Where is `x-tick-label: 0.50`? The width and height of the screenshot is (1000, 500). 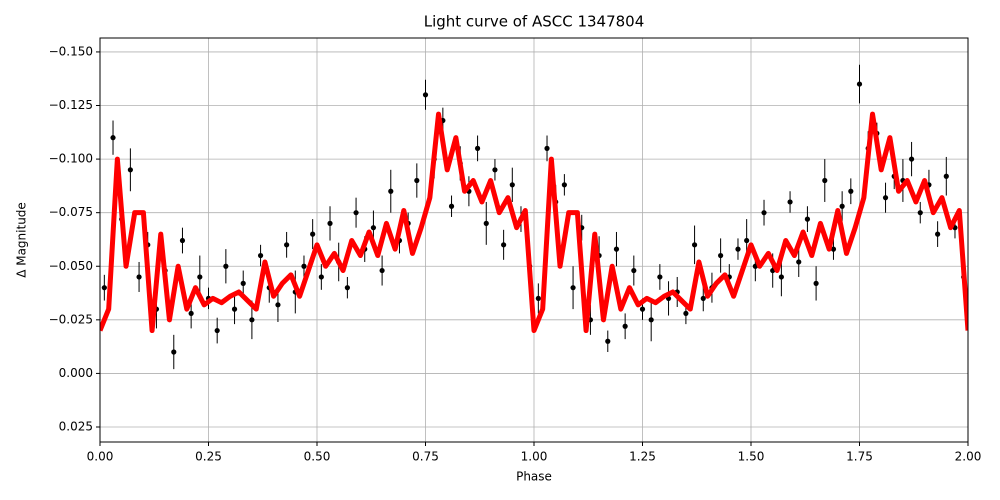
x-tick-label: 0.50 is located at coordinates (317, 457).